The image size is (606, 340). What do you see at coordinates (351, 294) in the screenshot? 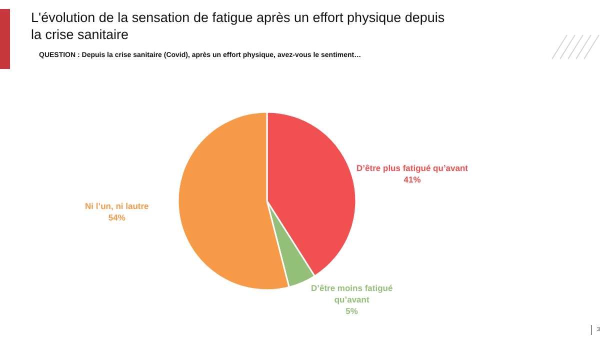
I see `slice-label: D’être moins fatigué qu’avant` at bounding box center [351, 294].